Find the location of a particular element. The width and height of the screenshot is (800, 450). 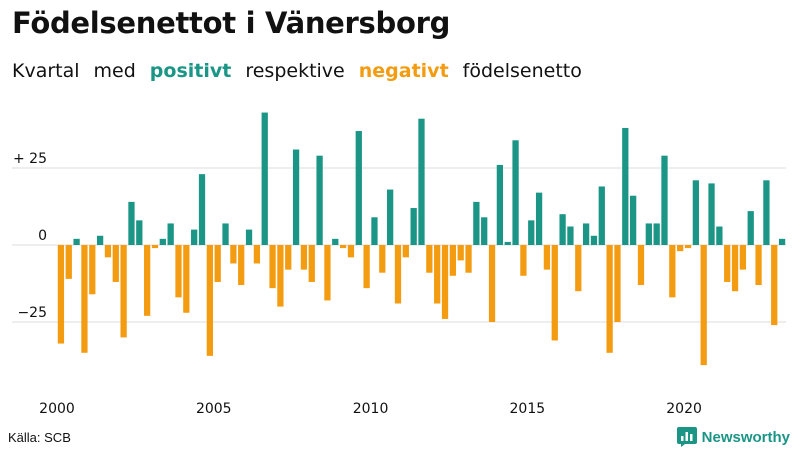

y-tick-label: 0 is located at coordinates (42, 236).